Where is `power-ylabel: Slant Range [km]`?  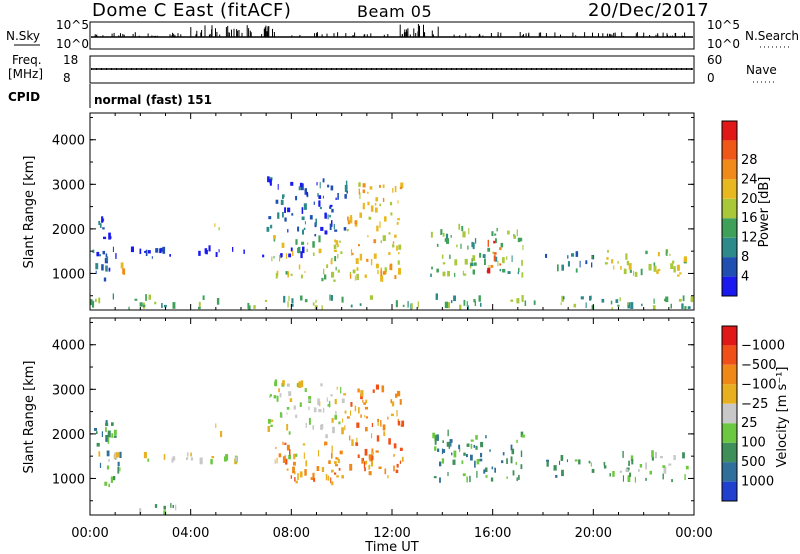
power-ylabel: Slant Range [km] is located at coordinates (29, 212).